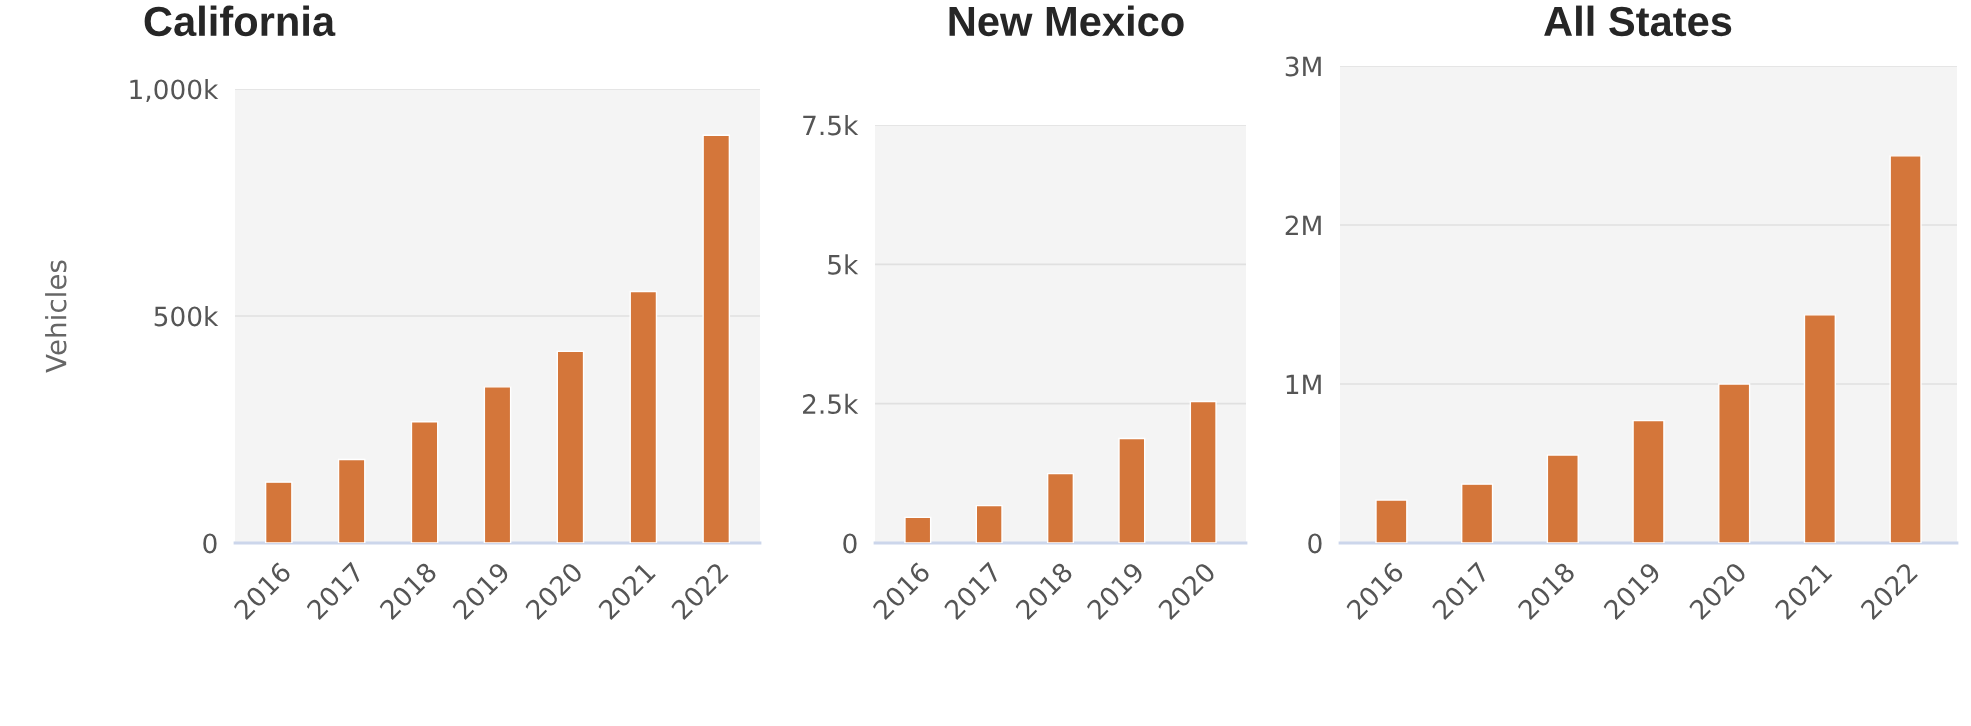 This screenshot has width=1971, height=726. Describe the element at coordinates (56, 316) in the screenshot. I see `y-axis-title: Vehicles` at that location.